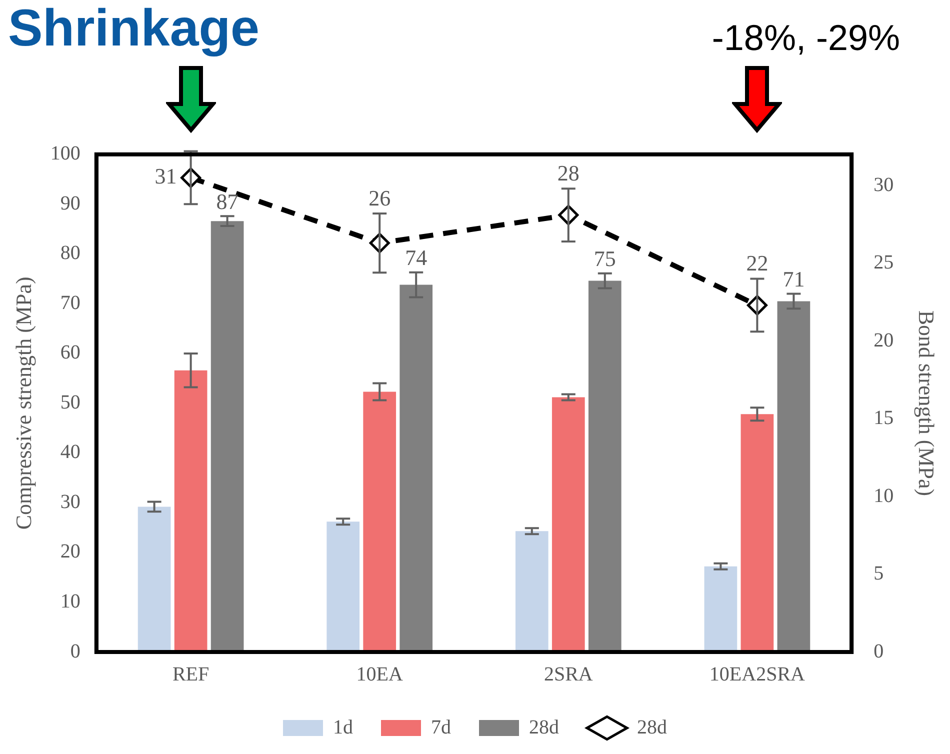  I want to click on y-tick-label: 20, so click(70, 551).